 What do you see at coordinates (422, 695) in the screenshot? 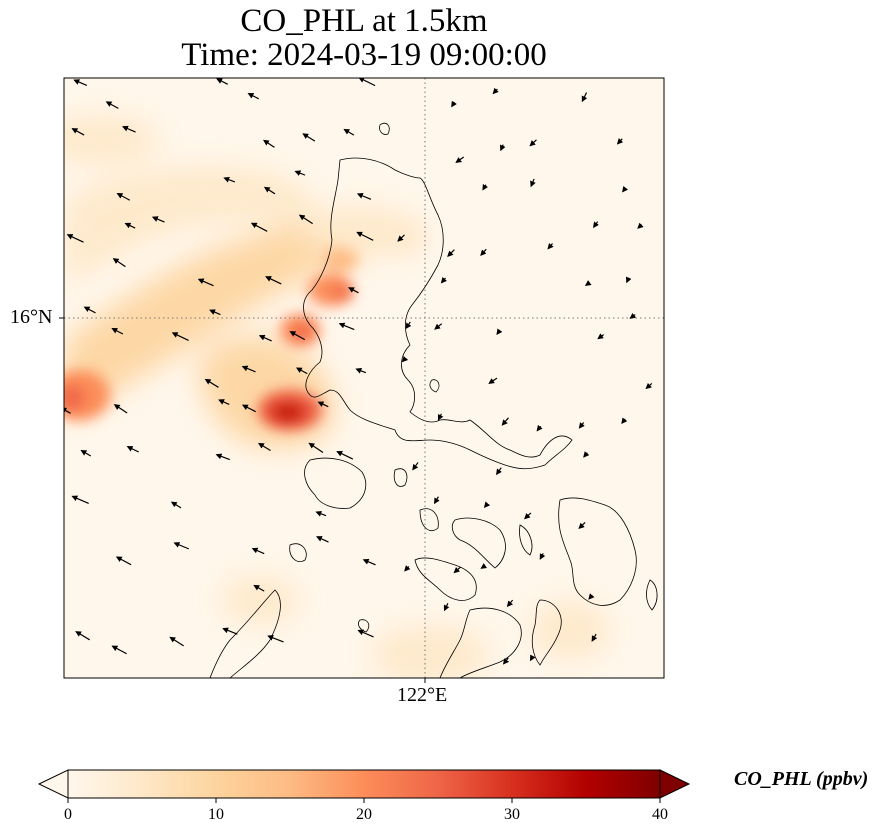
I see `longitude-label: 122°E` at bounding box center [422, 695].